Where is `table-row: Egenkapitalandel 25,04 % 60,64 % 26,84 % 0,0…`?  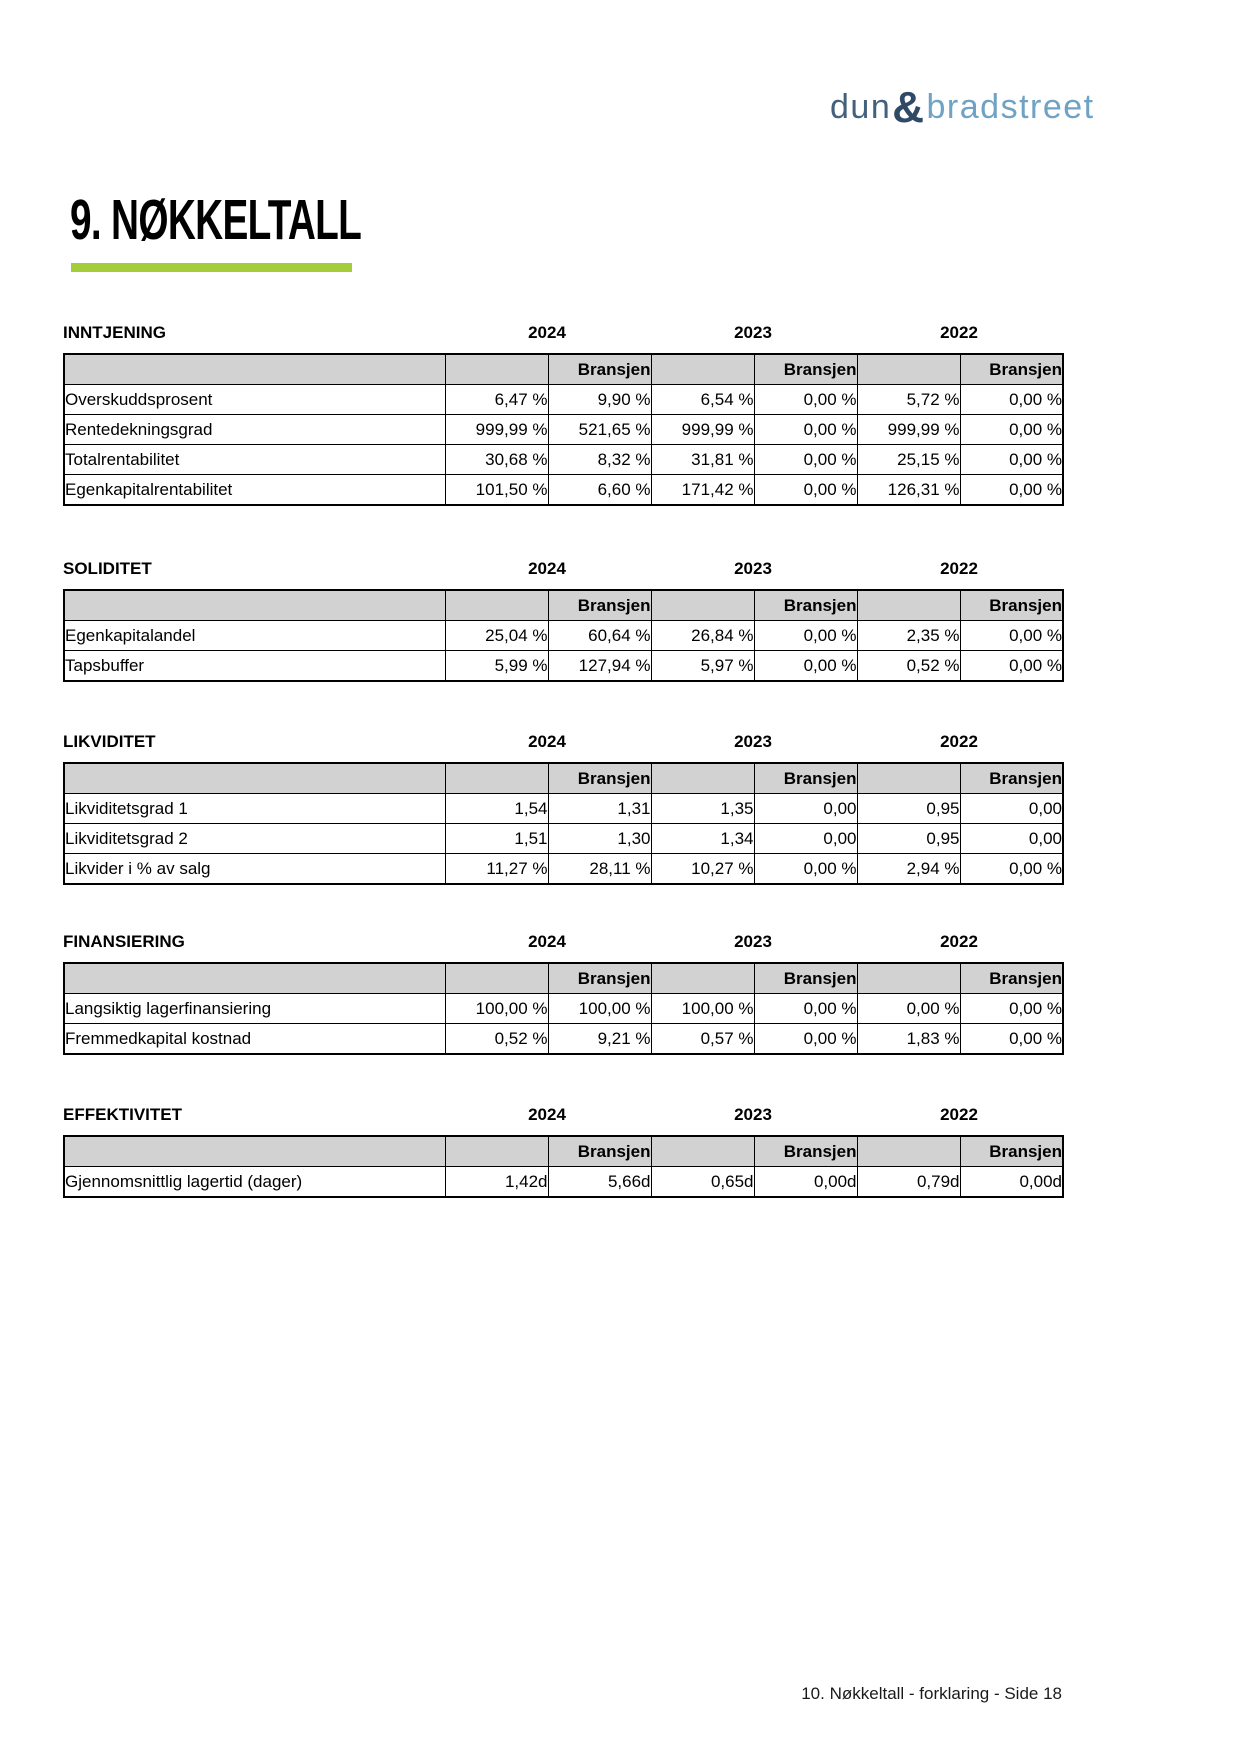 table-row: Egenkapitalandel 25,04 % 60,64 % 26,84 % 0,0… is located at coordinates (563, 635).